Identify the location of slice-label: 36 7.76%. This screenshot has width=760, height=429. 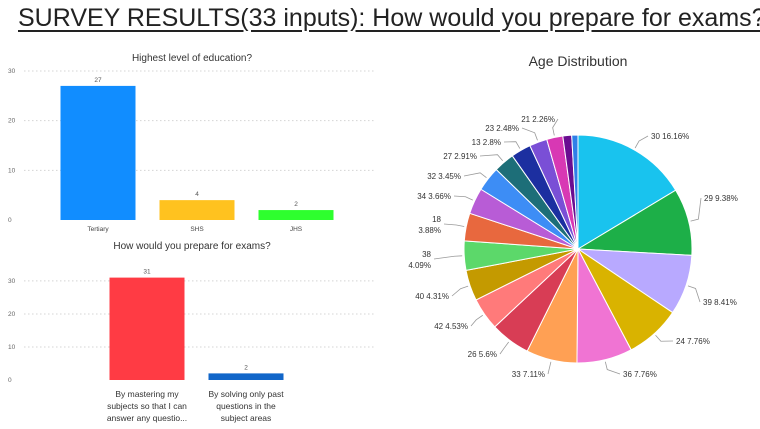
(640, 374).